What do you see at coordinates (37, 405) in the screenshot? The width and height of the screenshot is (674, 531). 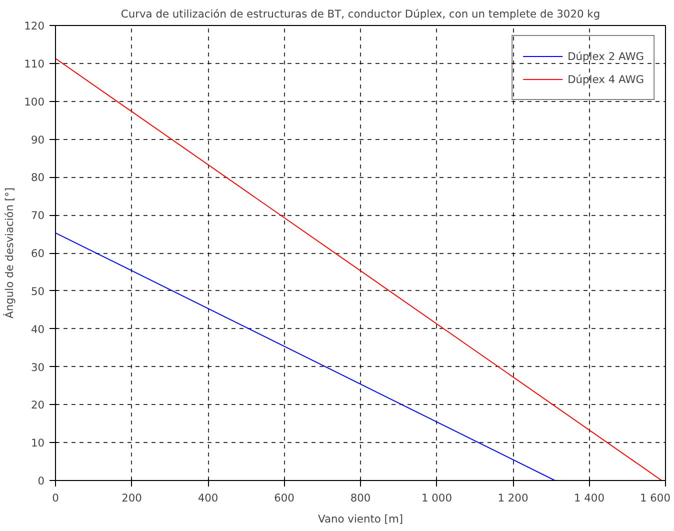 I see `y-tick-label: 20` at bounding box center [37, 405].